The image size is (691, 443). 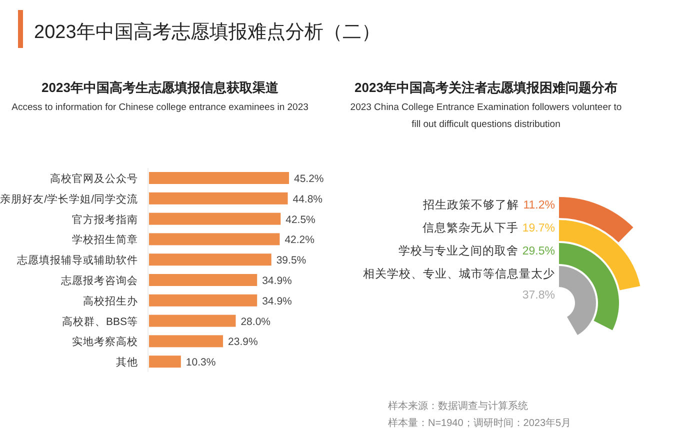 What do you see at coordinates (538, 296) in the screenshot?
I see `data-label: 37.8%` at bounding box center [538, 296].